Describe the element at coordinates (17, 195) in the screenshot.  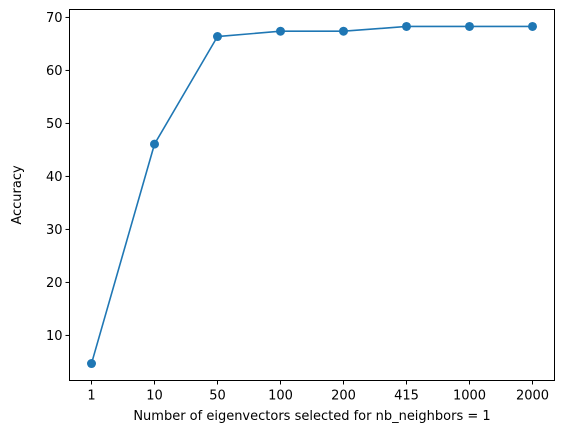
I see `y-axis-label: Accuracy` at that location.